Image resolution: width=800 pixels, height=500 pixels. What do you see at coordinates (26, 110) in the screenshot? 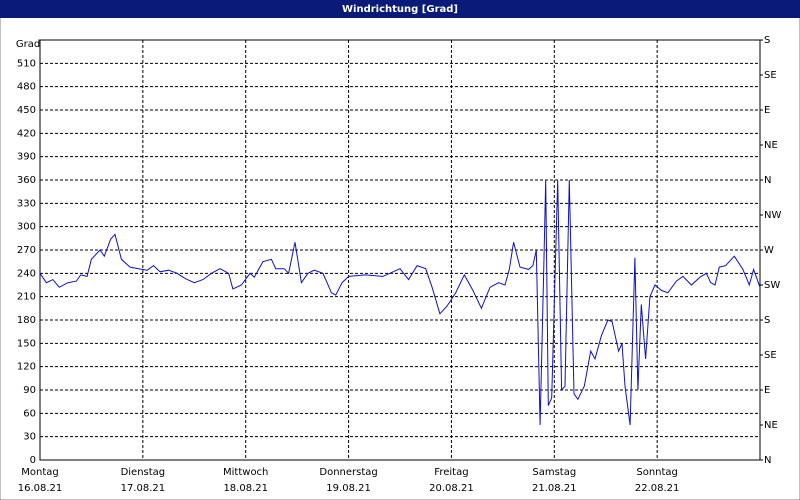
I see `y-tick-label: 450` at bounding box center [26, 110].